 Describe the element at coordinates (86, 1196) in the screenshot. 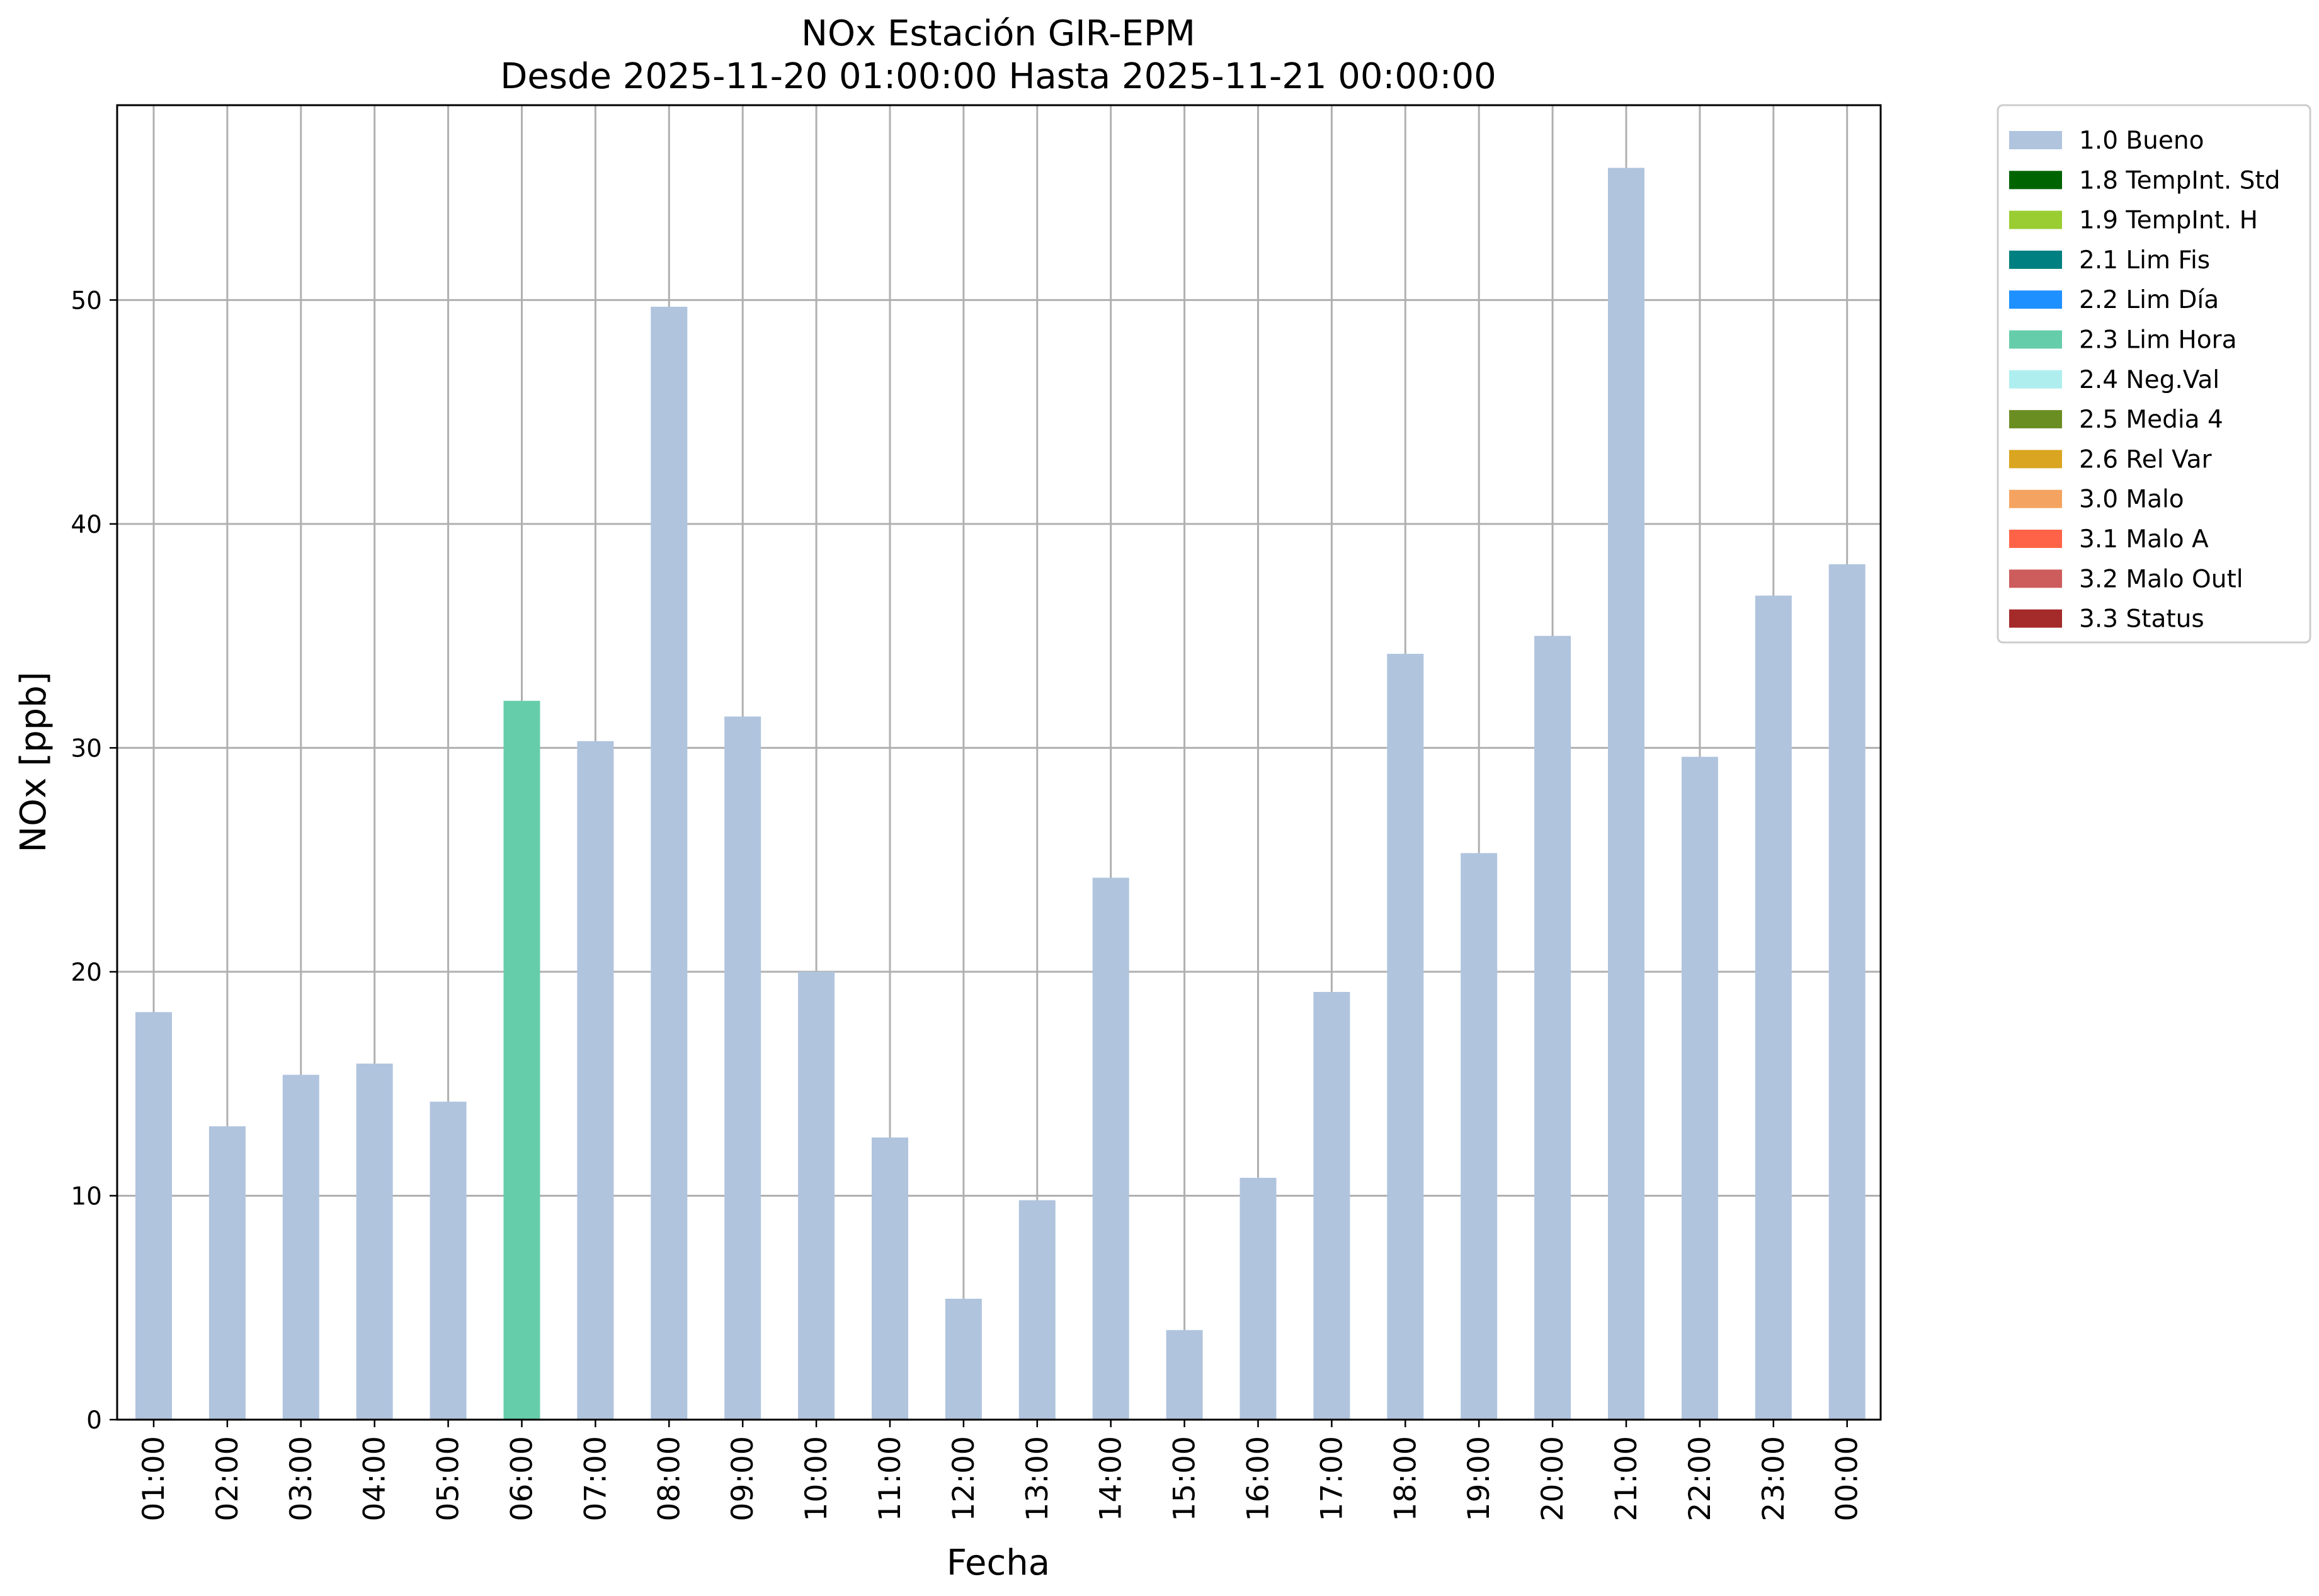

I see `y-tick-label: 10` at that location.